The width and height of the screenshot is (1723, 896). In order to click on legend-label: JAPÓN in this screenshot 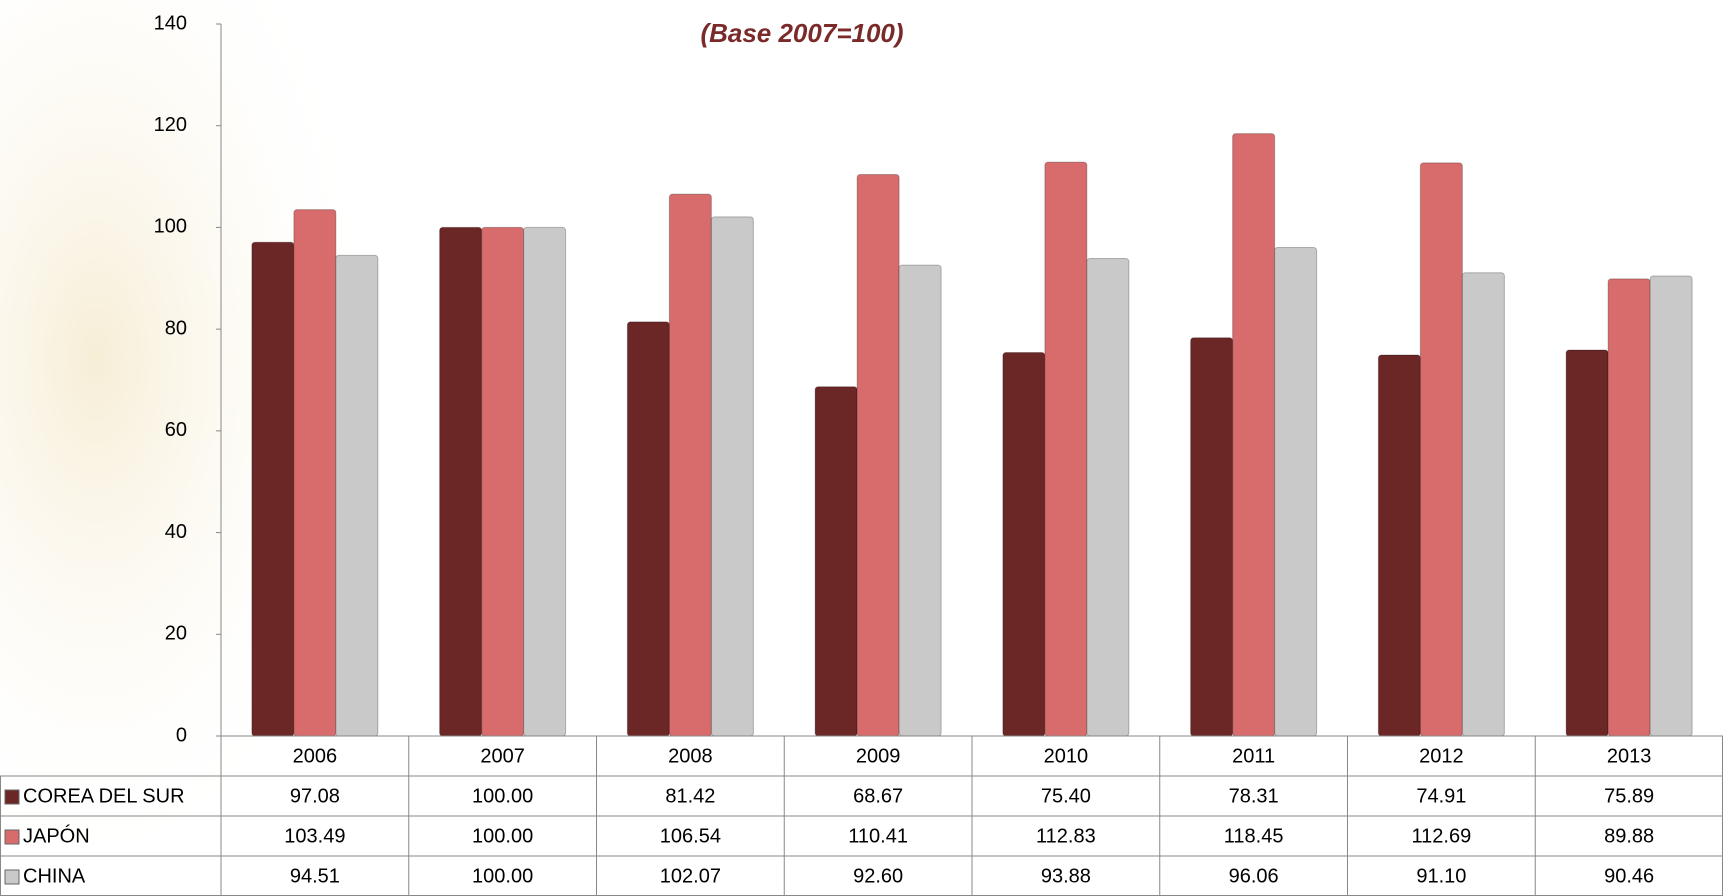, I will do `click(56, 835)`.